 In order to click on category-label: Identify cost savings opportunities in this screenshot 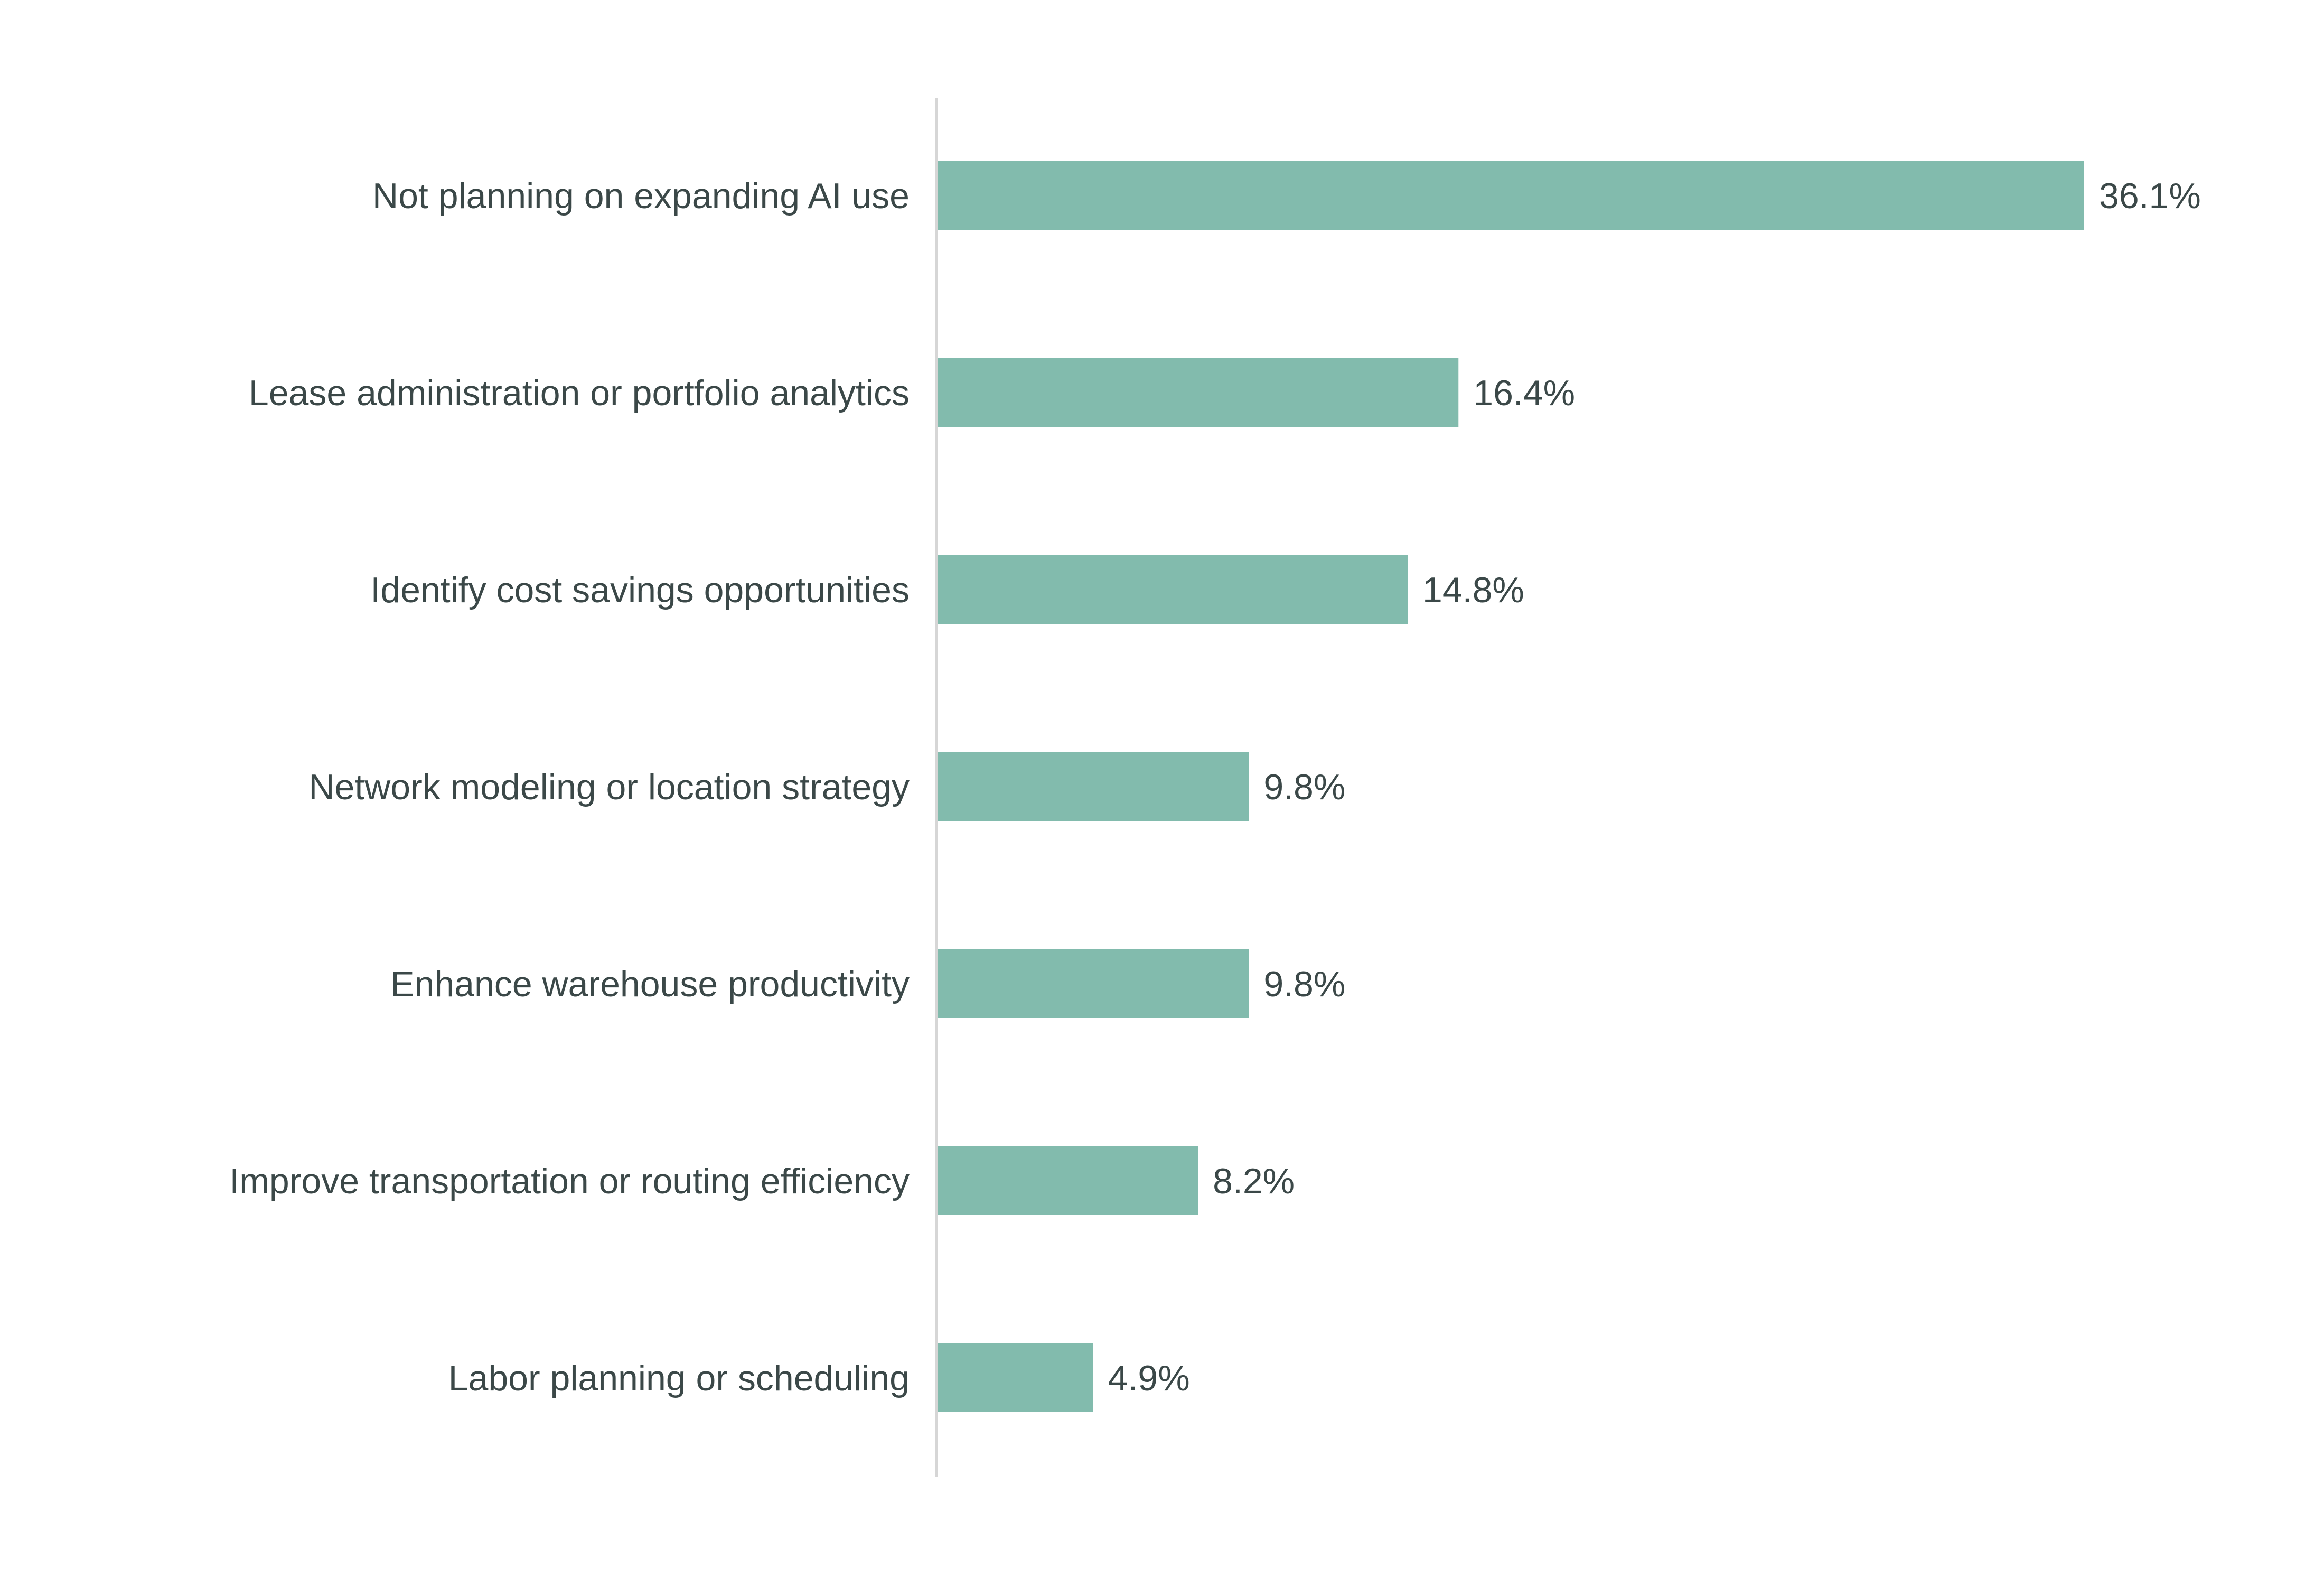, I will do `click(640, 590)`.